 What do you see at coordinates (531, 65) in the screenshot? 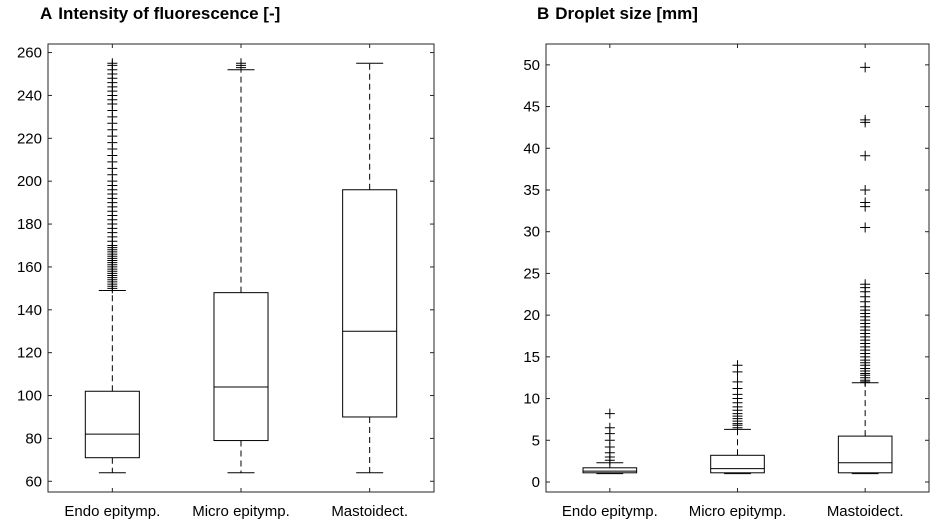
I see `panel-b-ytick-label: 50` at bounding box center [531, 65].